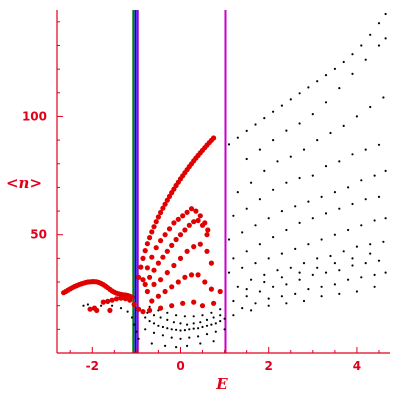  What do you see at coordinates (92, 366) in the screenshot?
I see `x-tick-label-0: -2` at bounding box center [92, 366].